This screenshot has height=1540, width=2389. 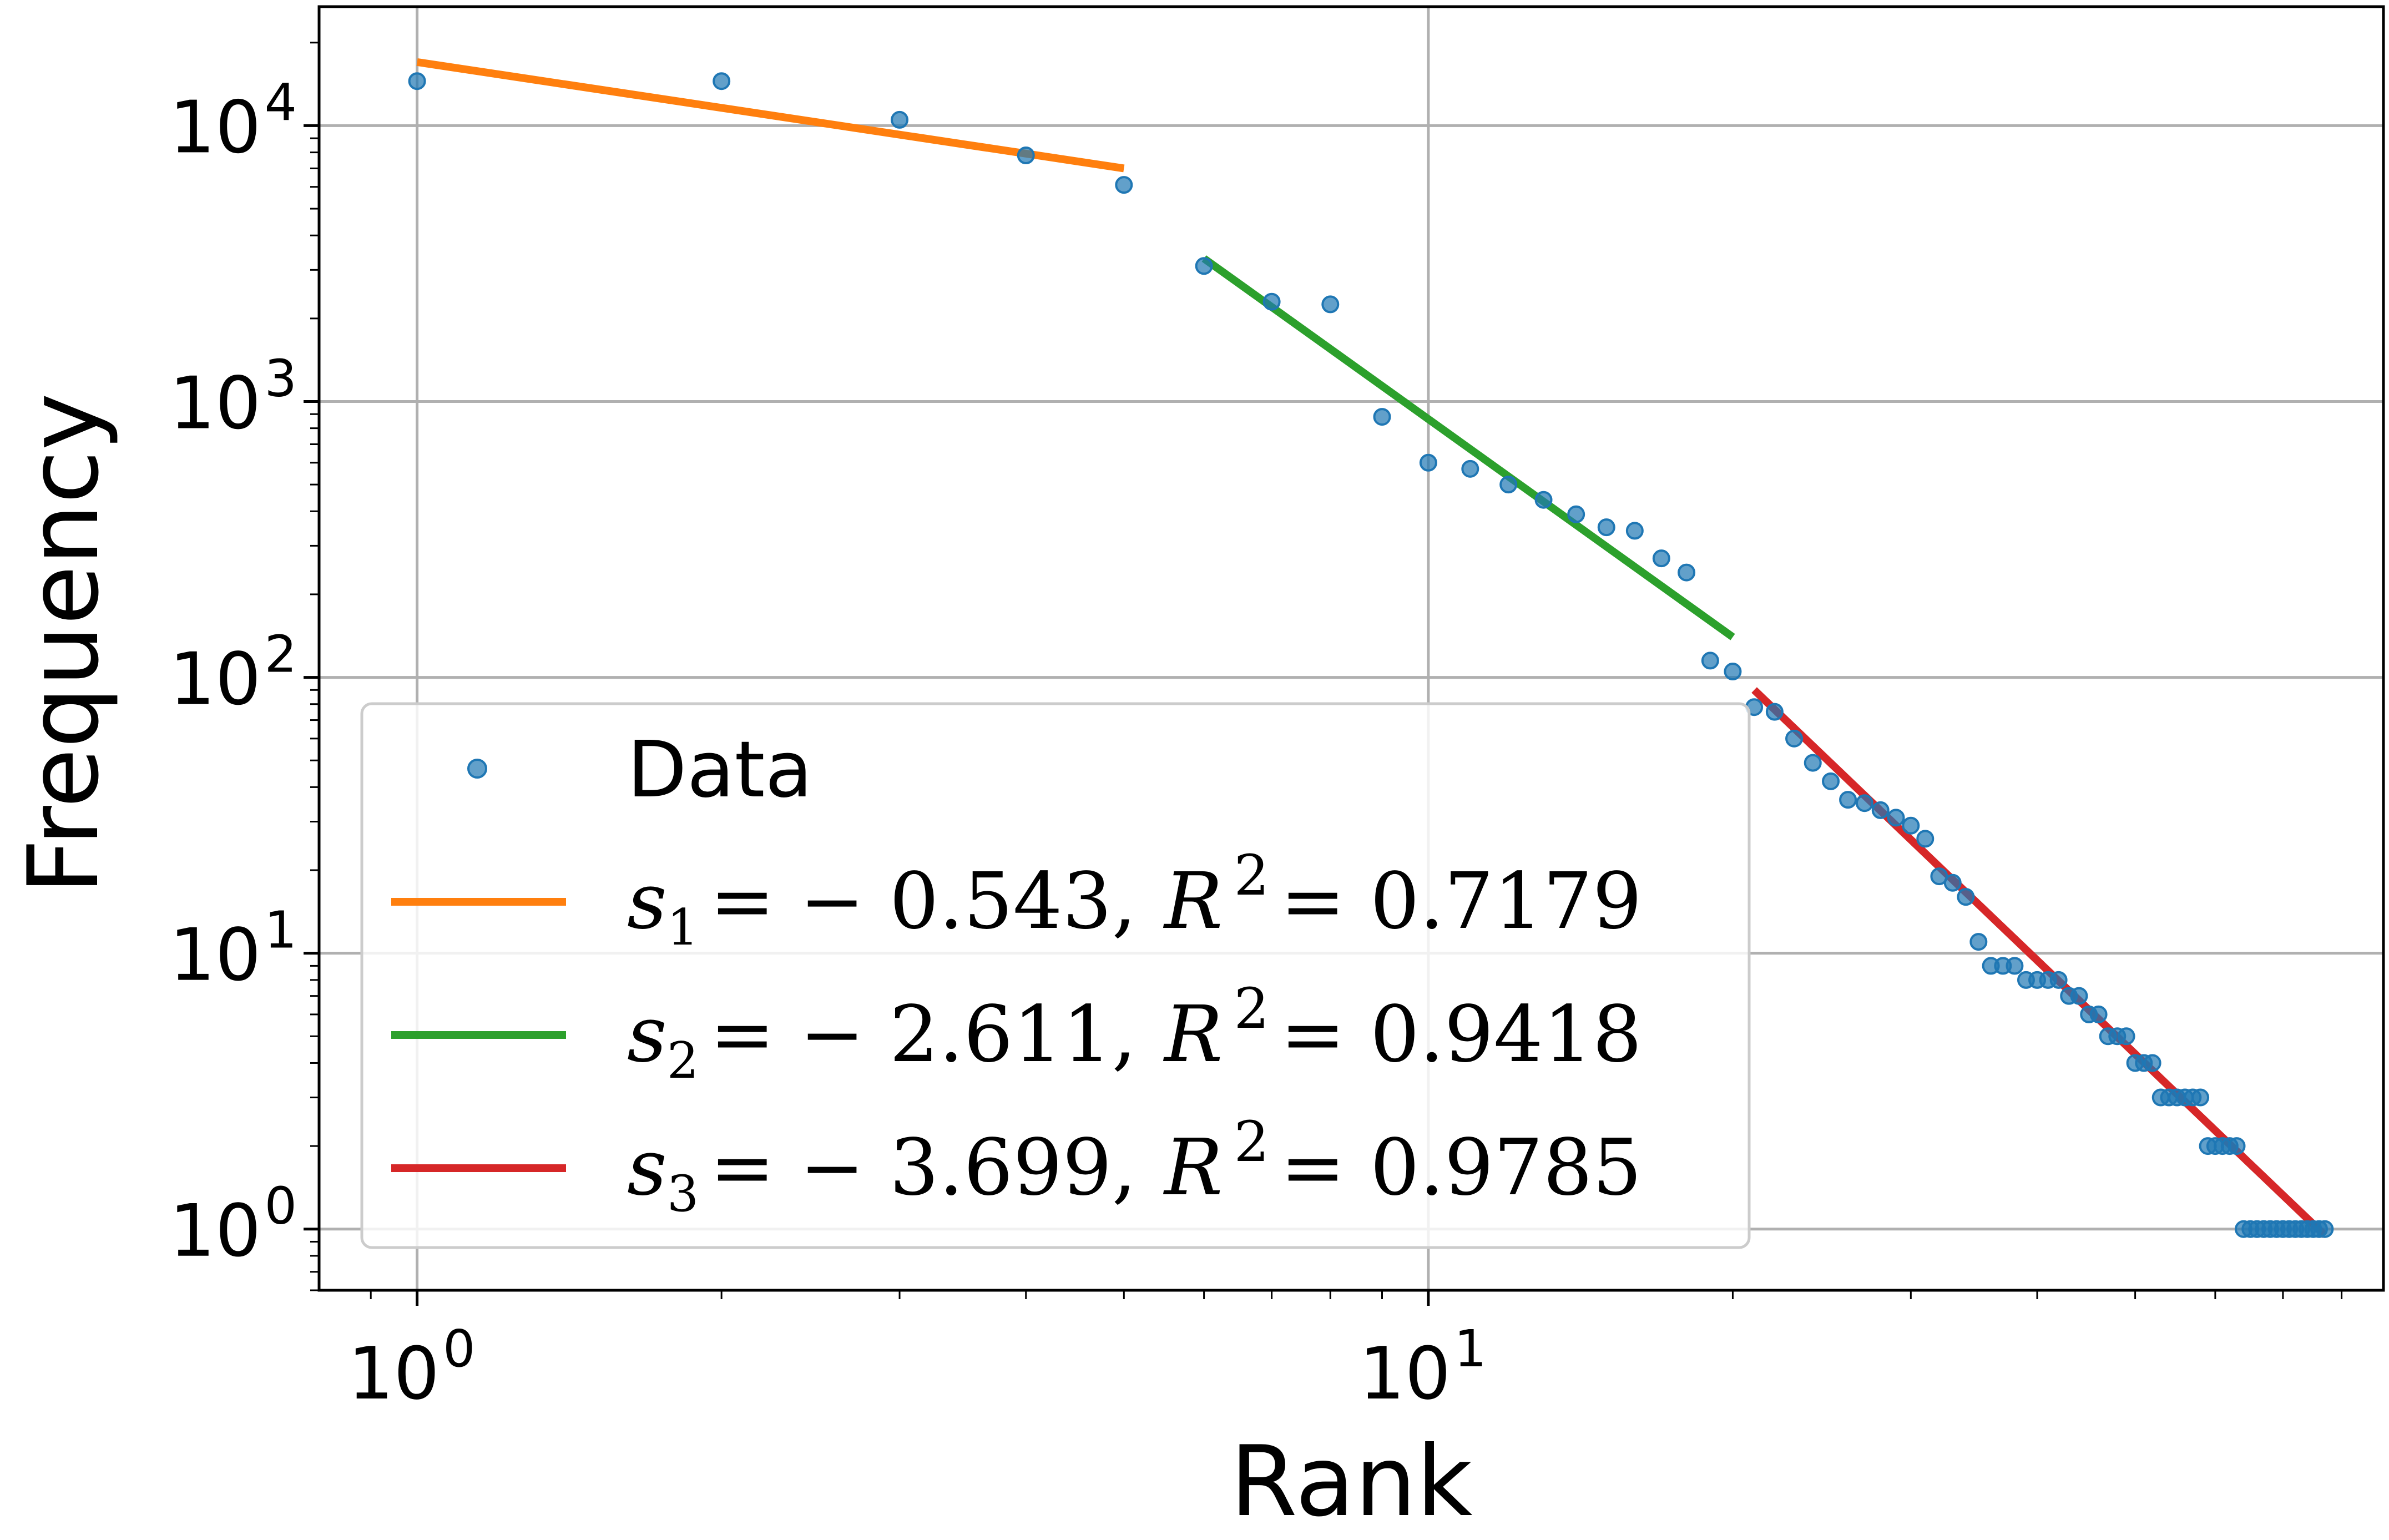 I want to click on x-tick-label: 10¹, so click(x=1423, y=1367).